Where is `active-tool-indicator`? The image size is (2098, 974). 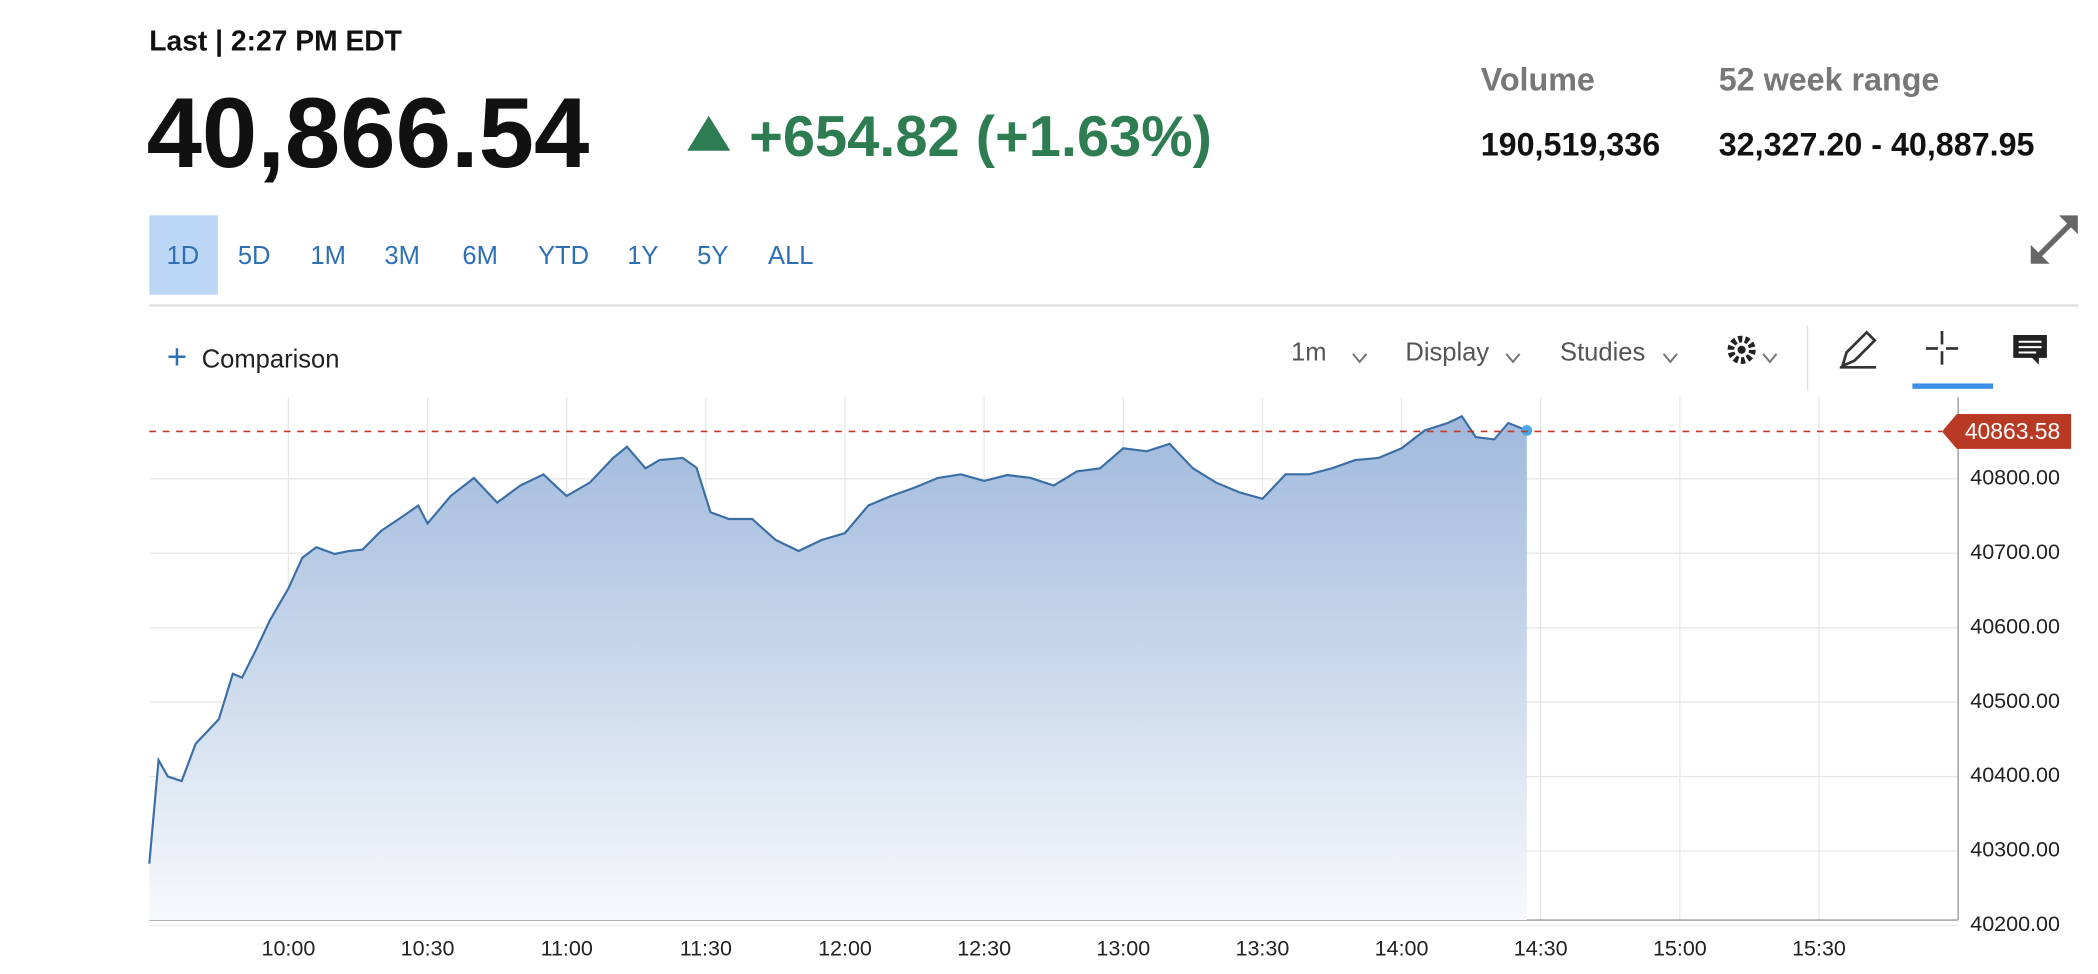
active-tool-indicator is located at coordinates (1953, 386).